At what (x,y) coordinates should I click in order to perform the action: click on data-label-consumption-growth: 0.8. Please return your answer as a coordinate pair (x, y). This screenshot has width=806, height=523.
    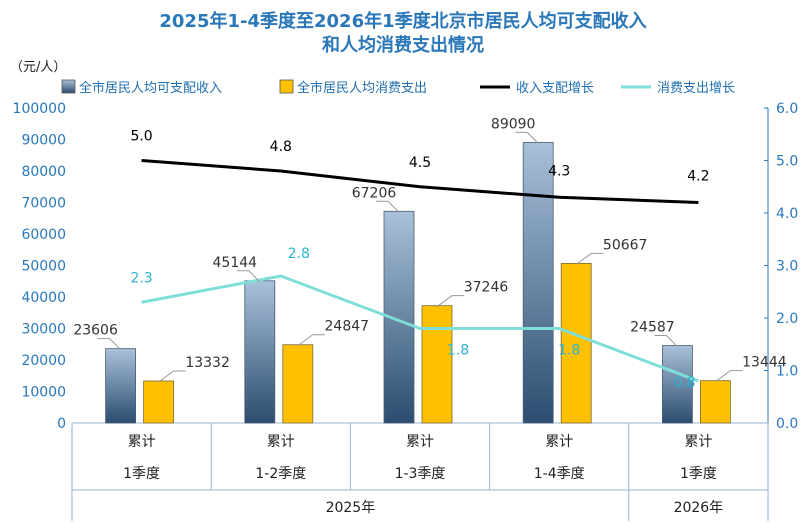
    Looking at the image, I should click on (684, 383).